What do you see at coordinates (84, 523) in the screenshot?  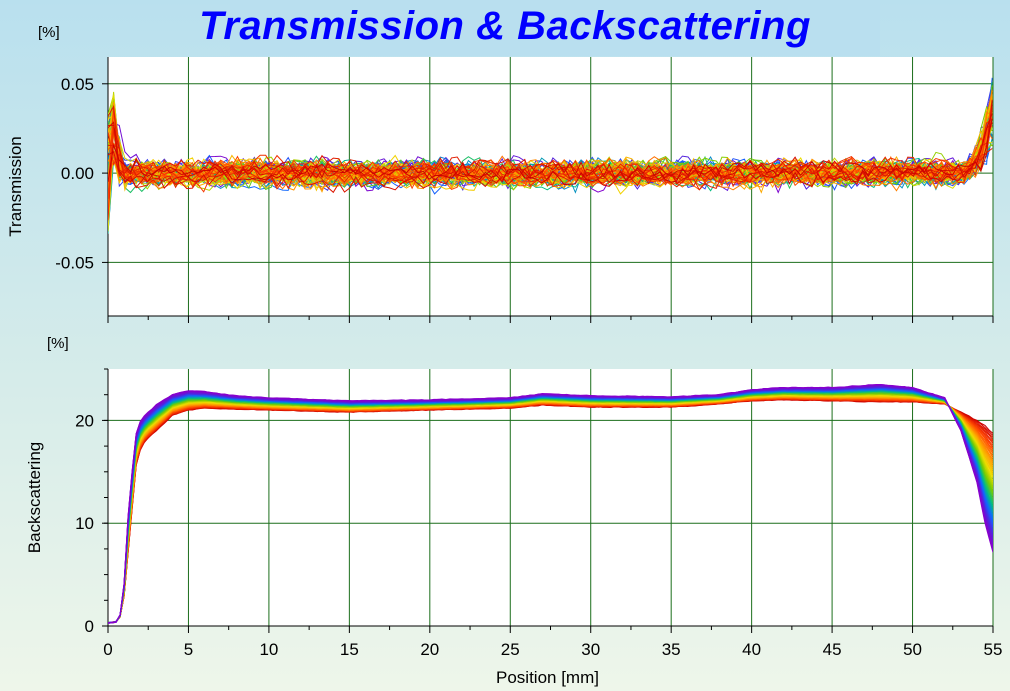 I see `backscattering-ytick-label: 10` at bounding box center [84, 523].